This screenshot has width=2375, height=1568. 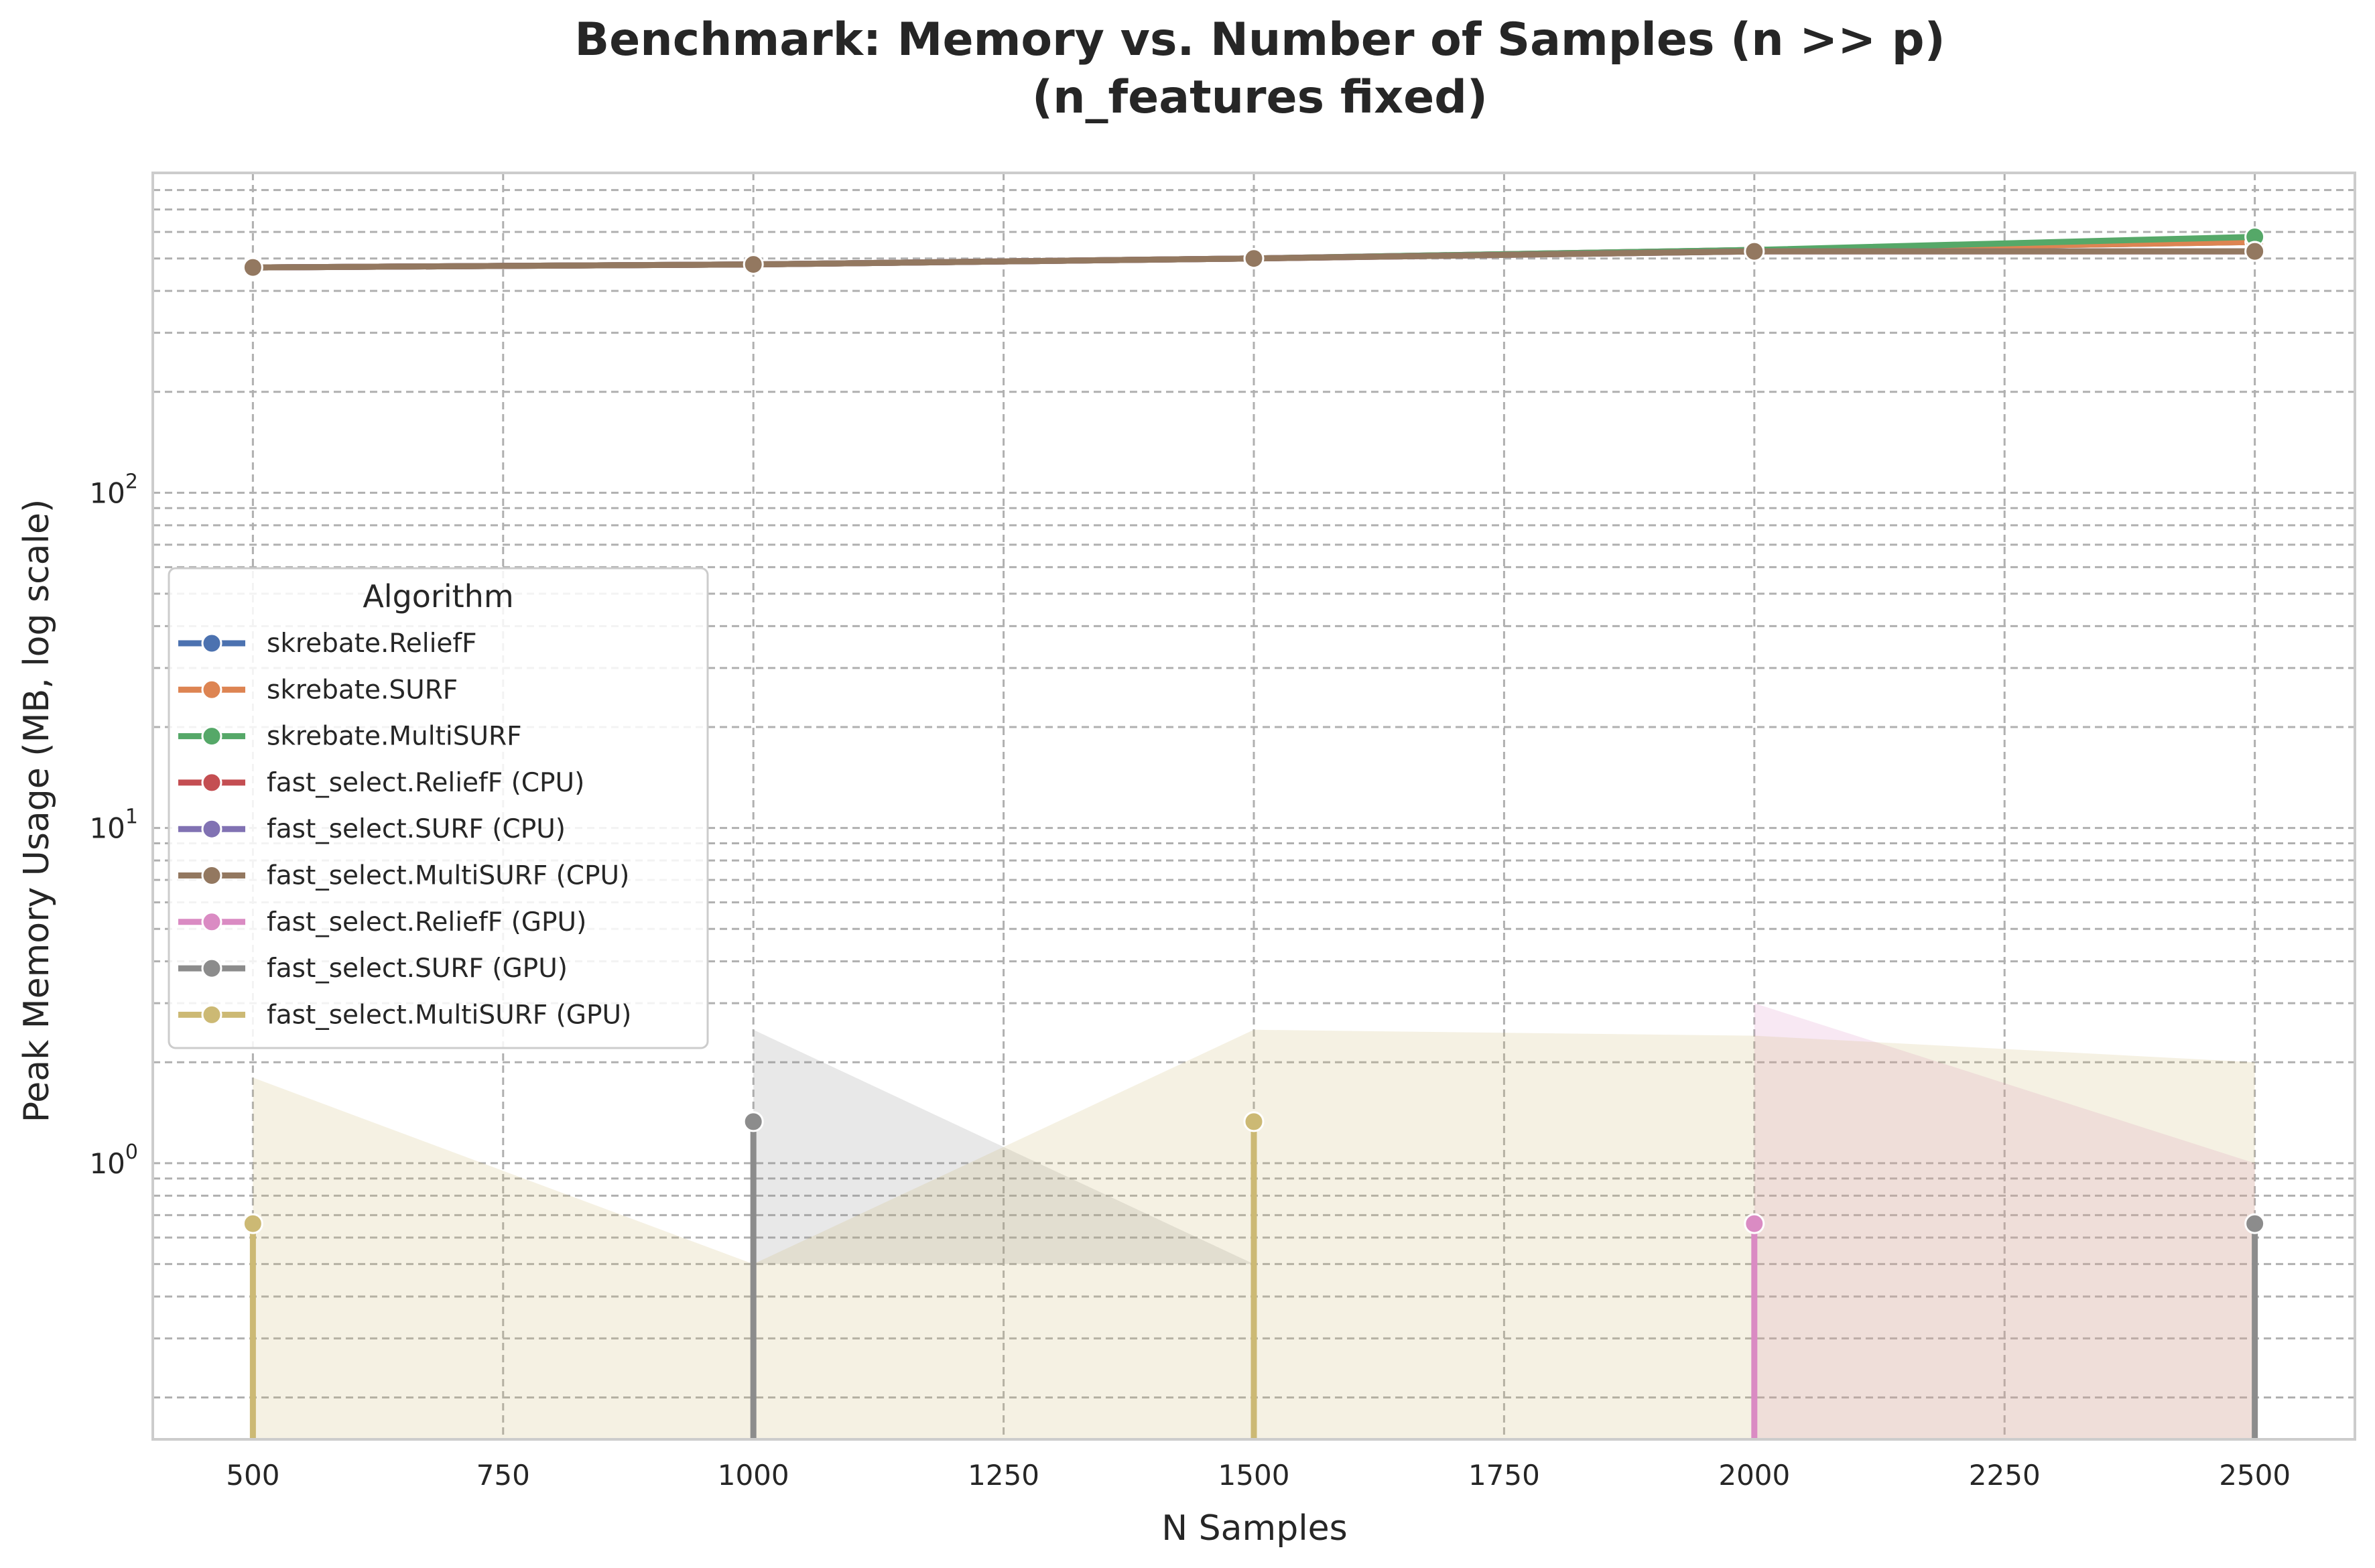 What do you see at coordinates (417, 969) in the screenshot?
I see `legend-entry-label: fast_select.SURF (GPU)` at bounding box center [417, 969].